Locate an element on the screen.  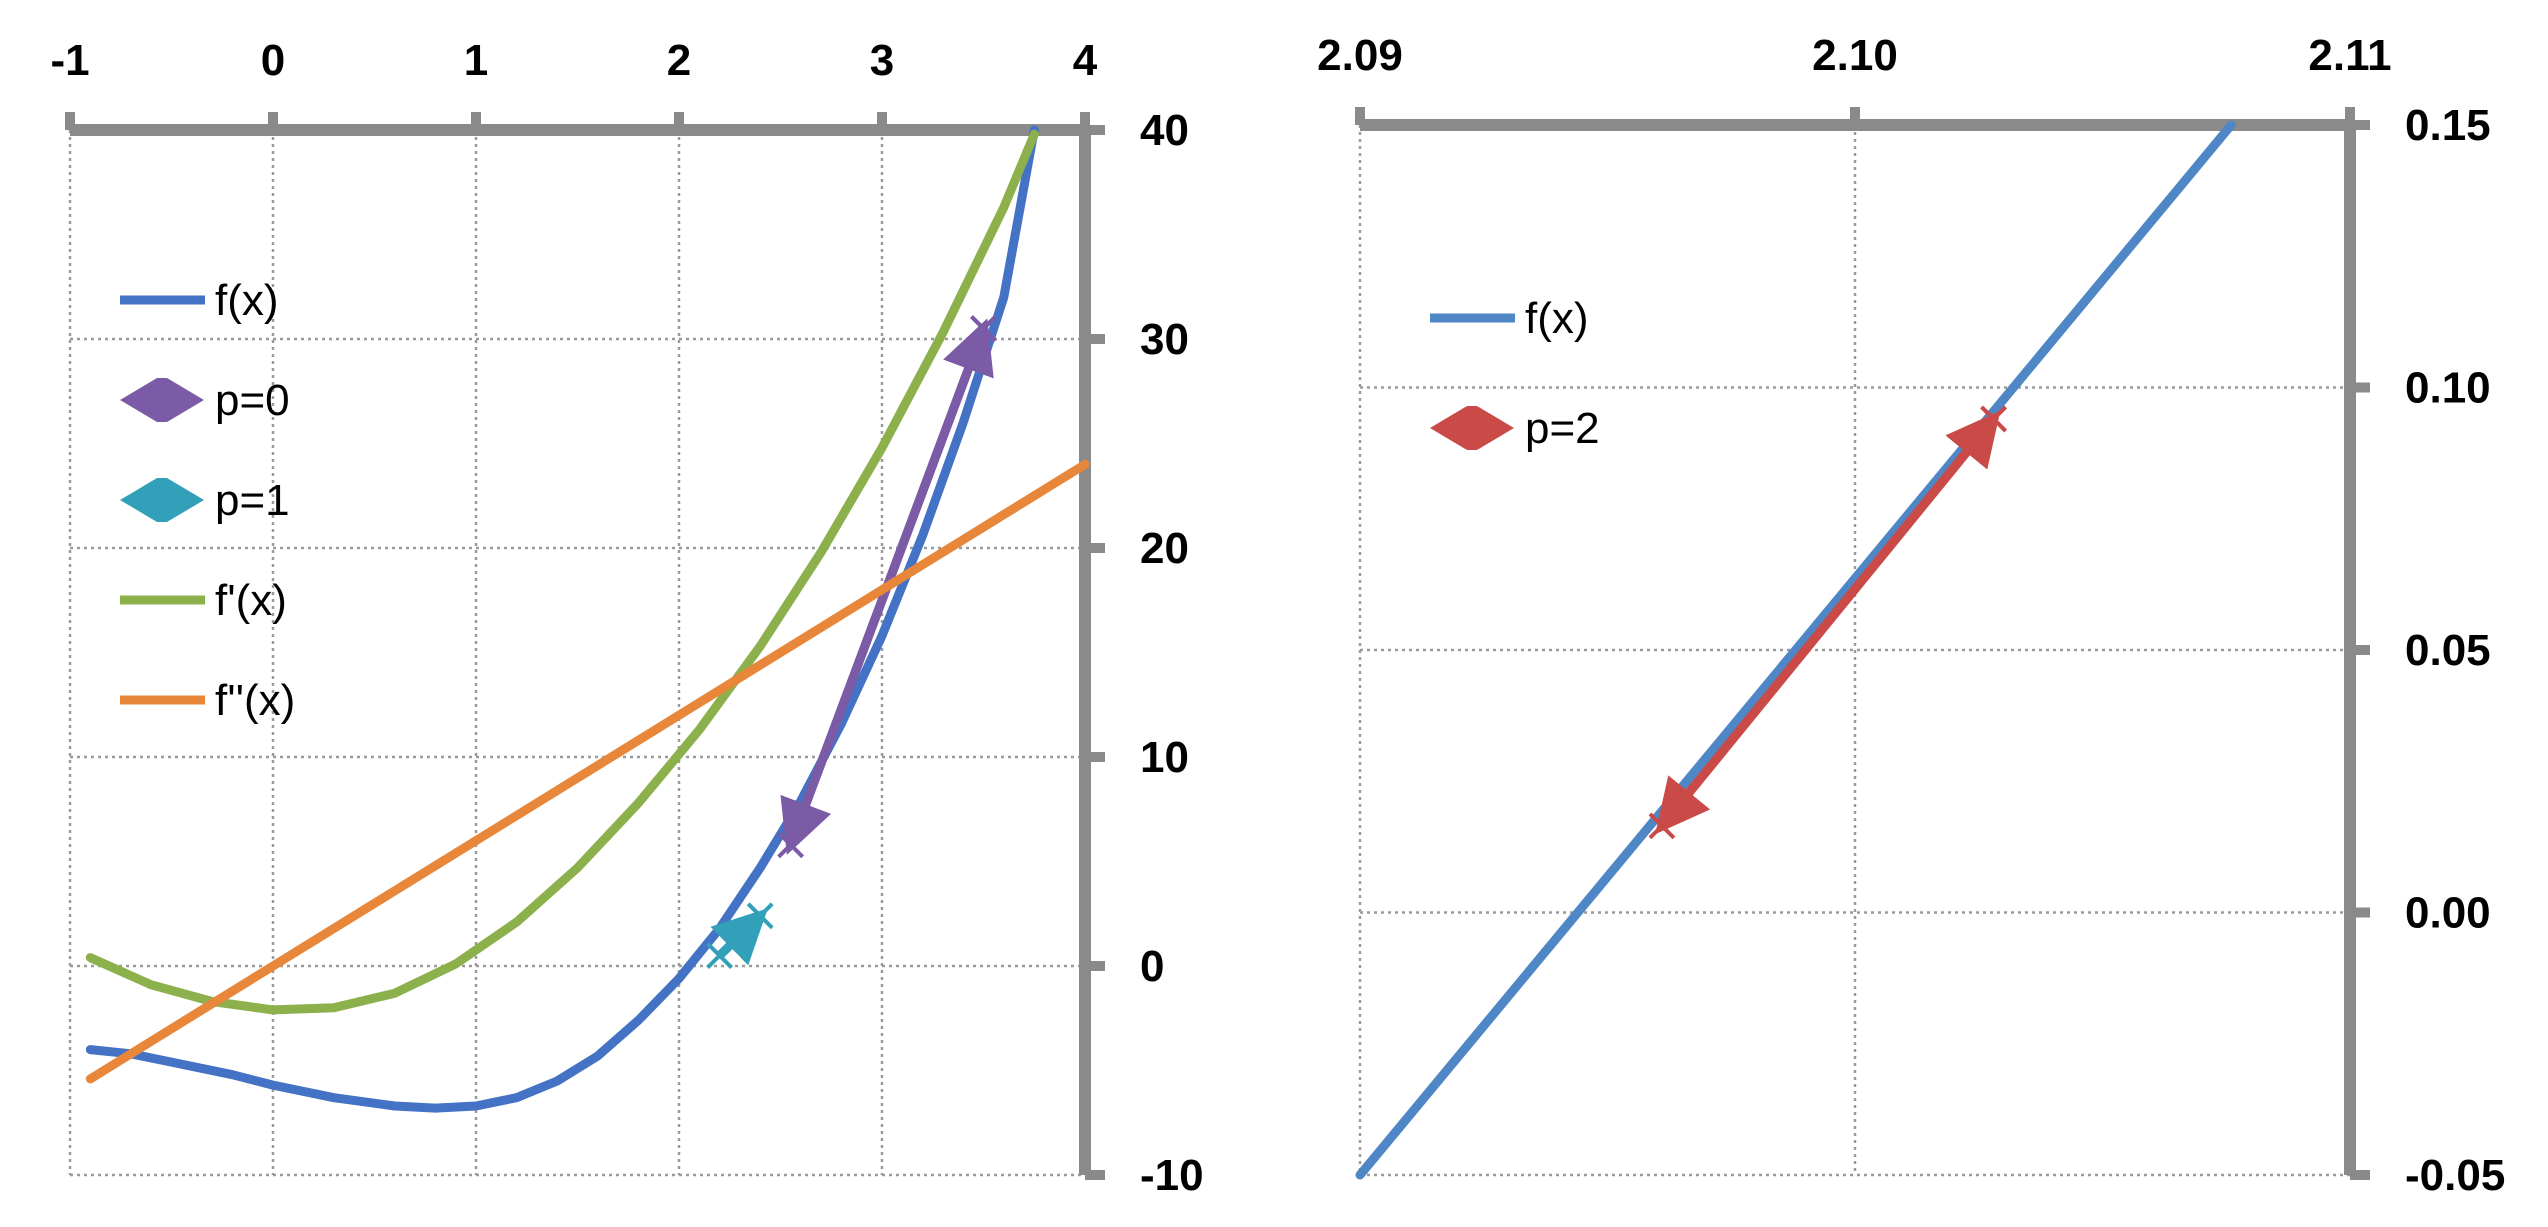
iteration-arrow is located at coordinates (1829, 619).